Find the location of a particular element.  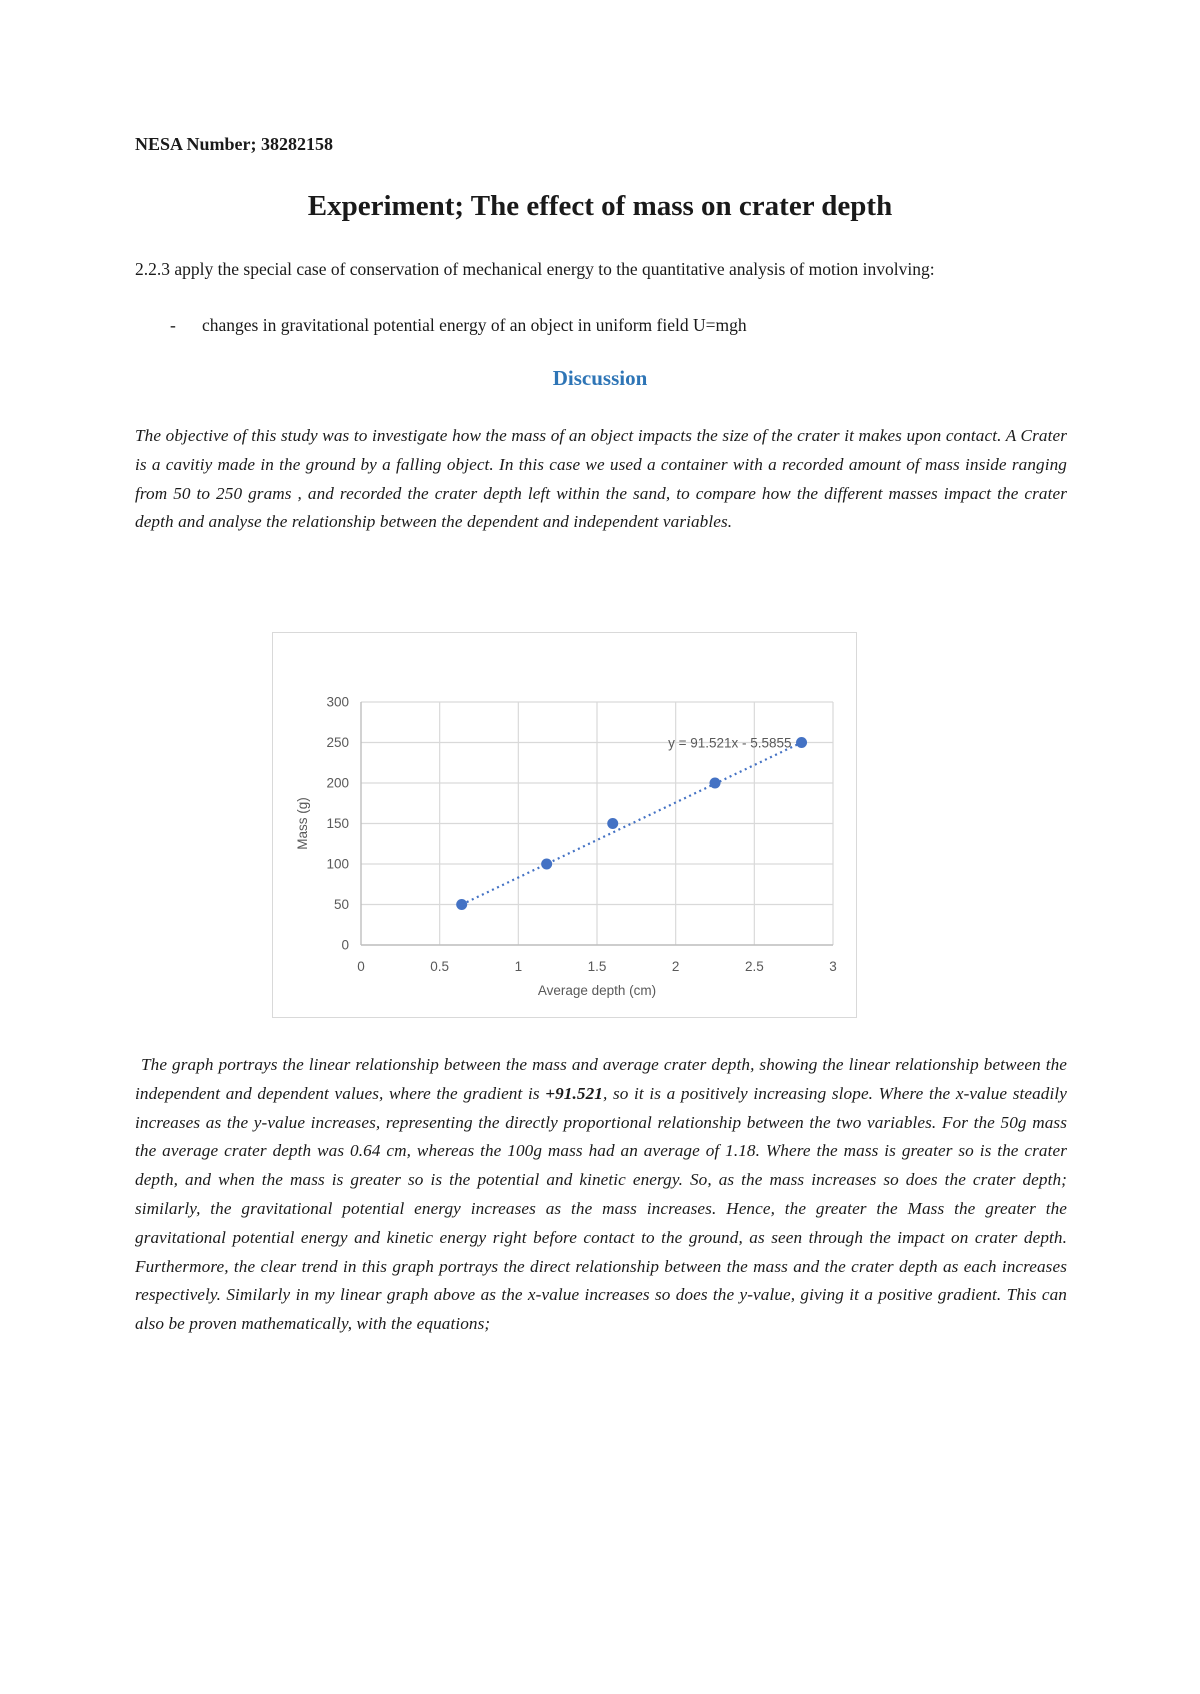

y-tick-label: 100 is located at coordinates (337, 864).